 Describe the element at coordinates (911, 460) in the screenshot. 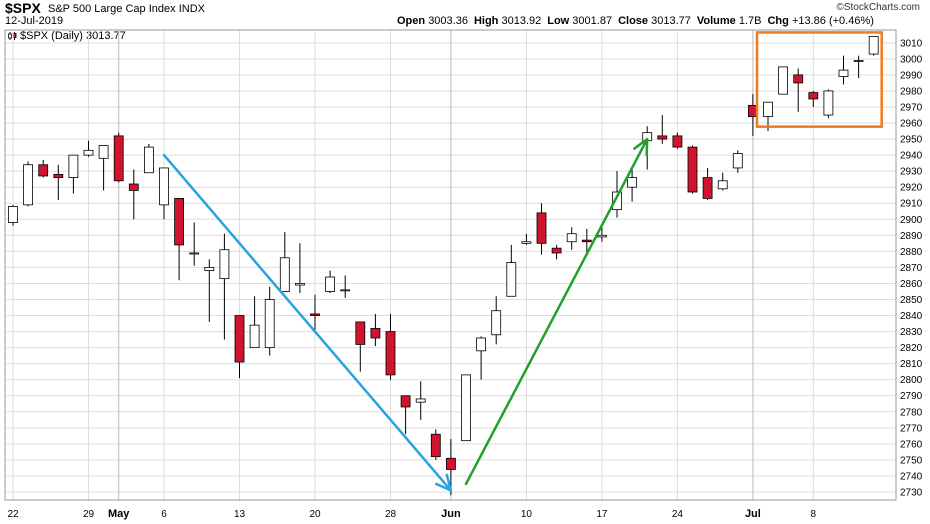

I see `y-tick-label: 2750` at that location.